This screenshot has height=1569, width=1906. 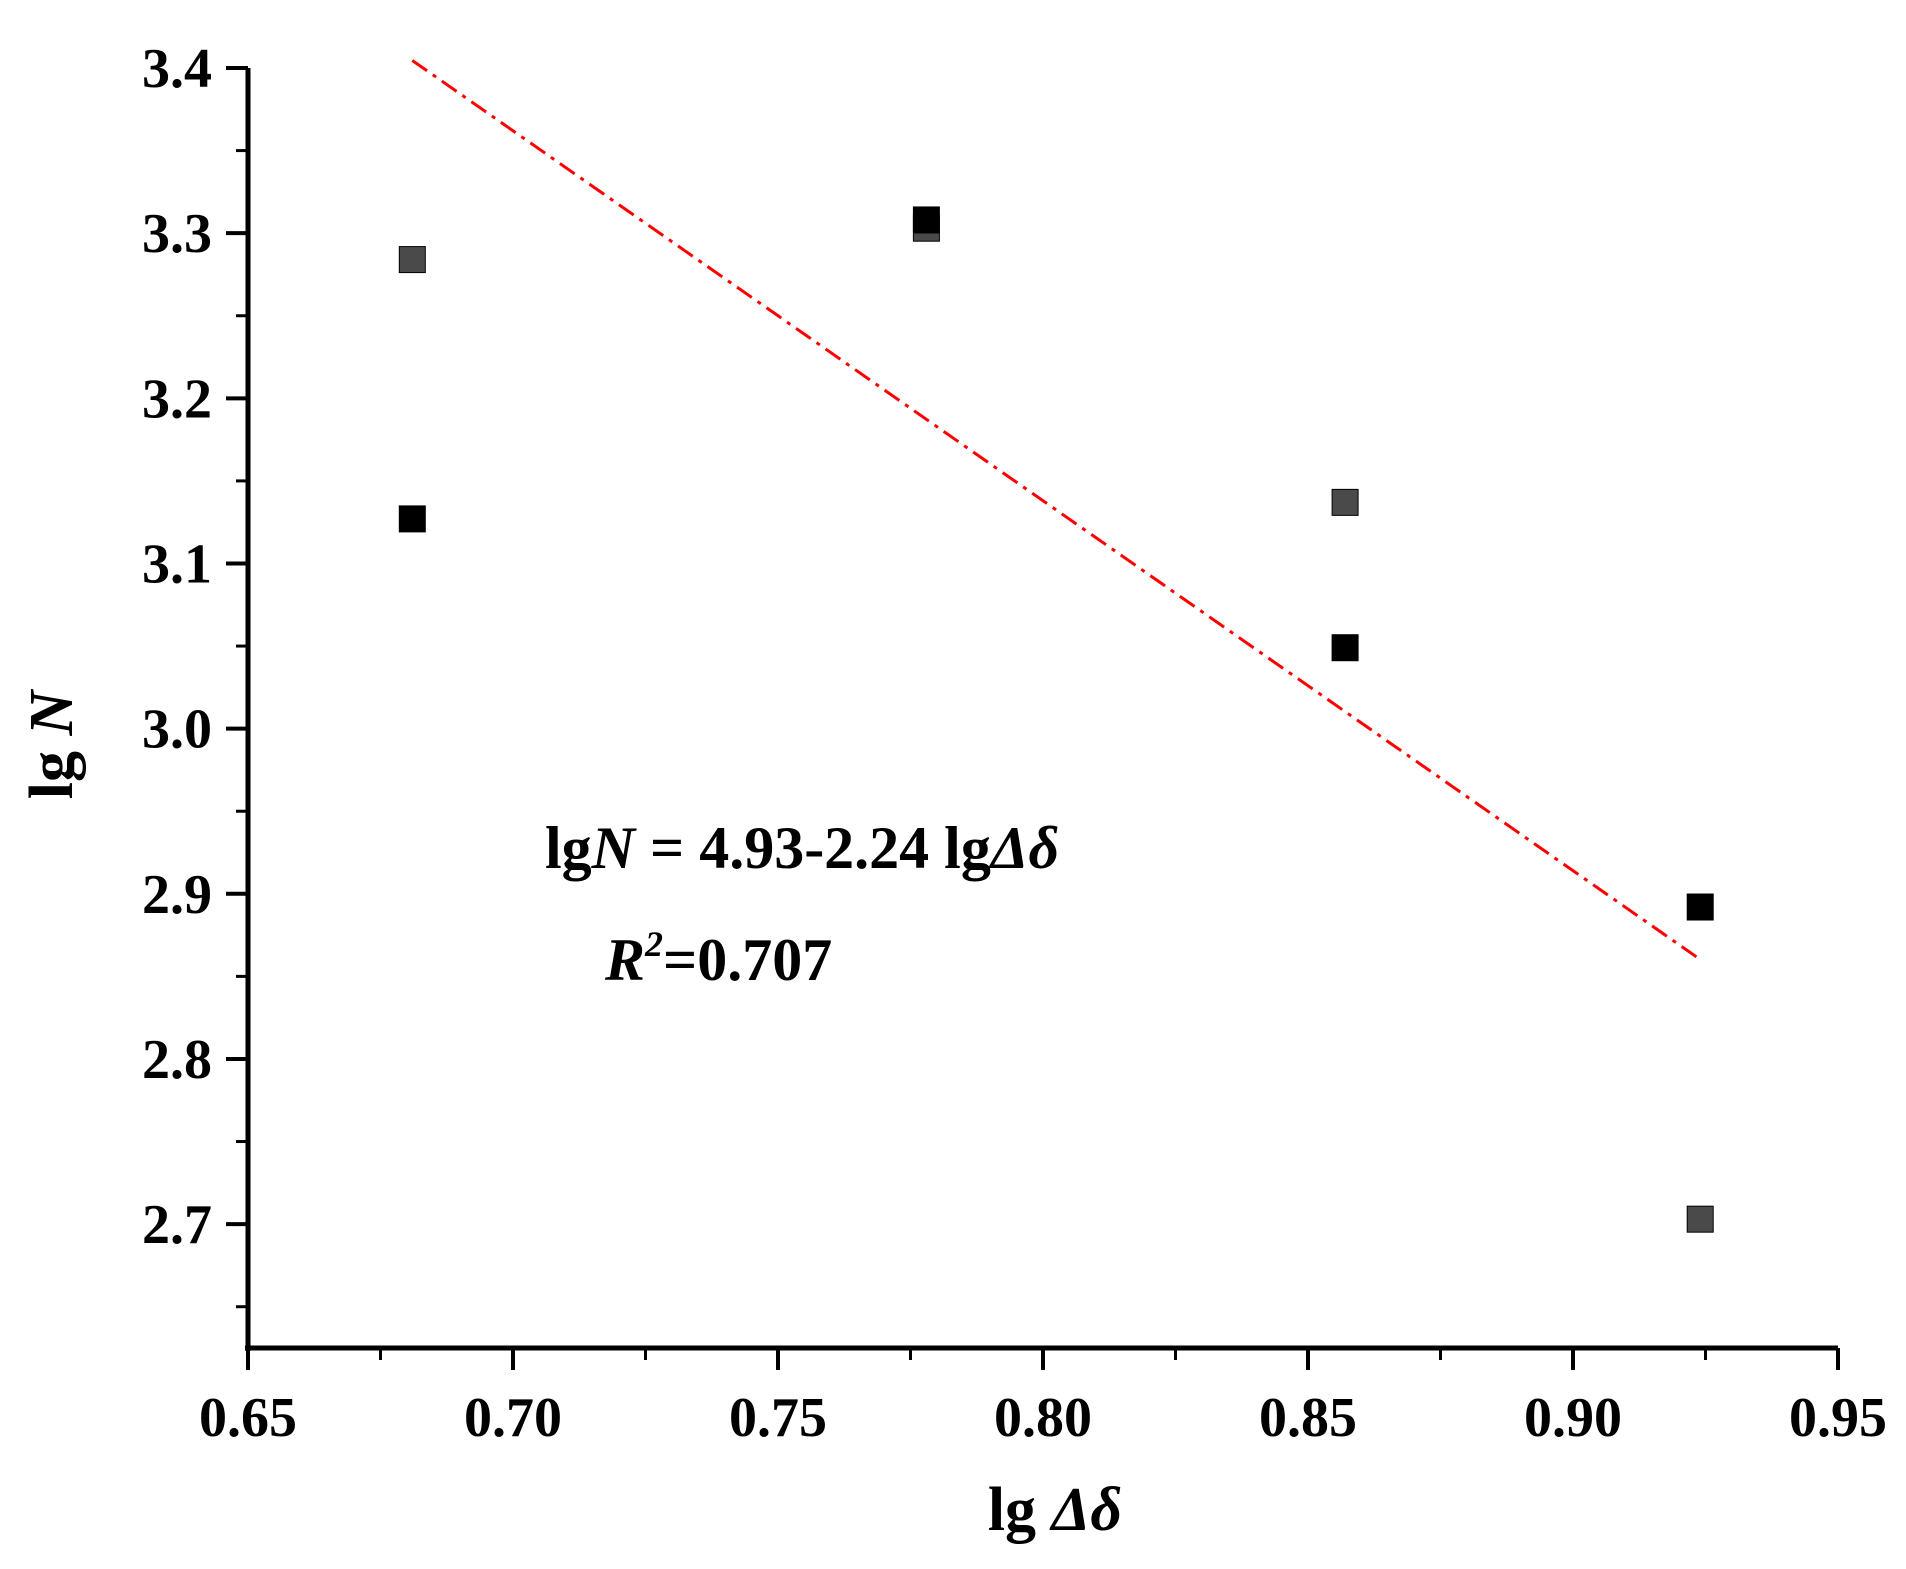 I want to click on regression-equation: lgN = 4.93-2.24 lgΔδ, so click(x=802, y=848).